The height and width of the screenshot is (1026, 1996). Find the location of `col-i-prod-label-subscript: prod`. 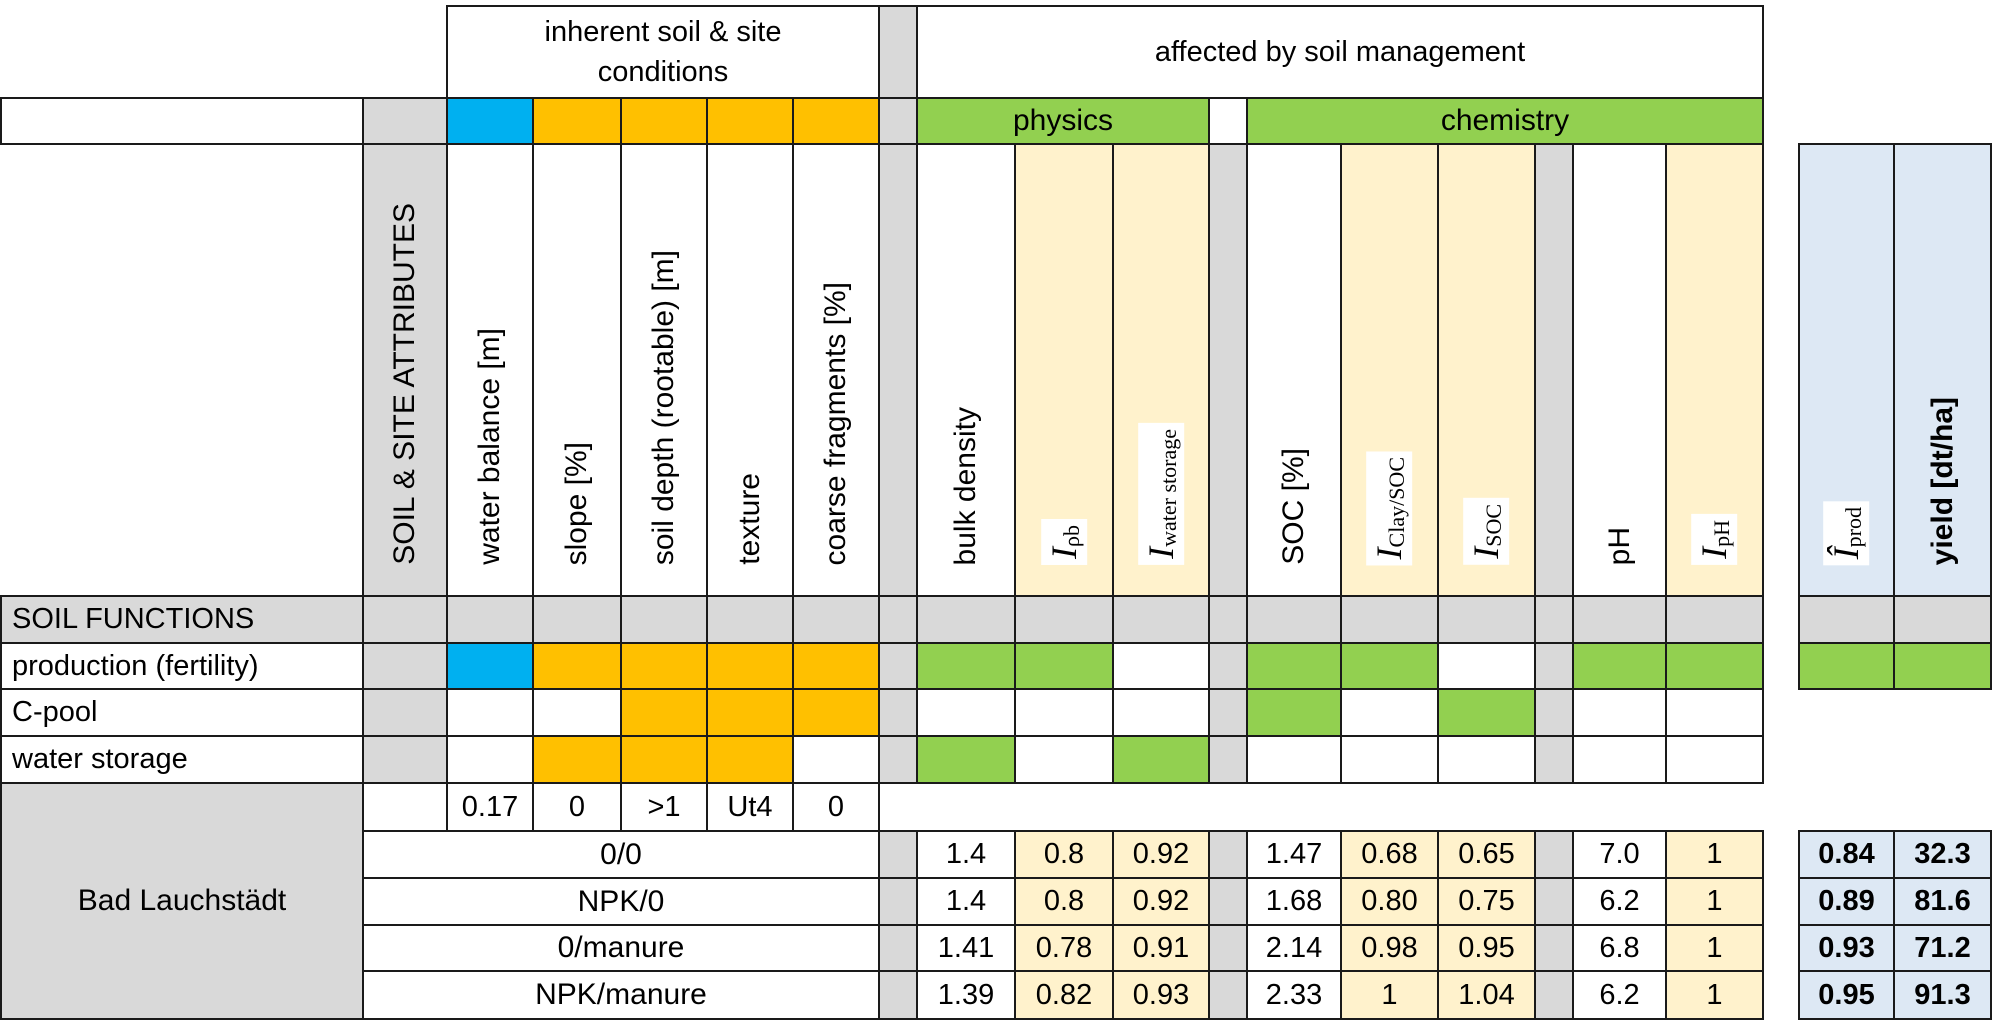

col-i-prod-label-subscript: prod is located at coordinates (1854, 526).